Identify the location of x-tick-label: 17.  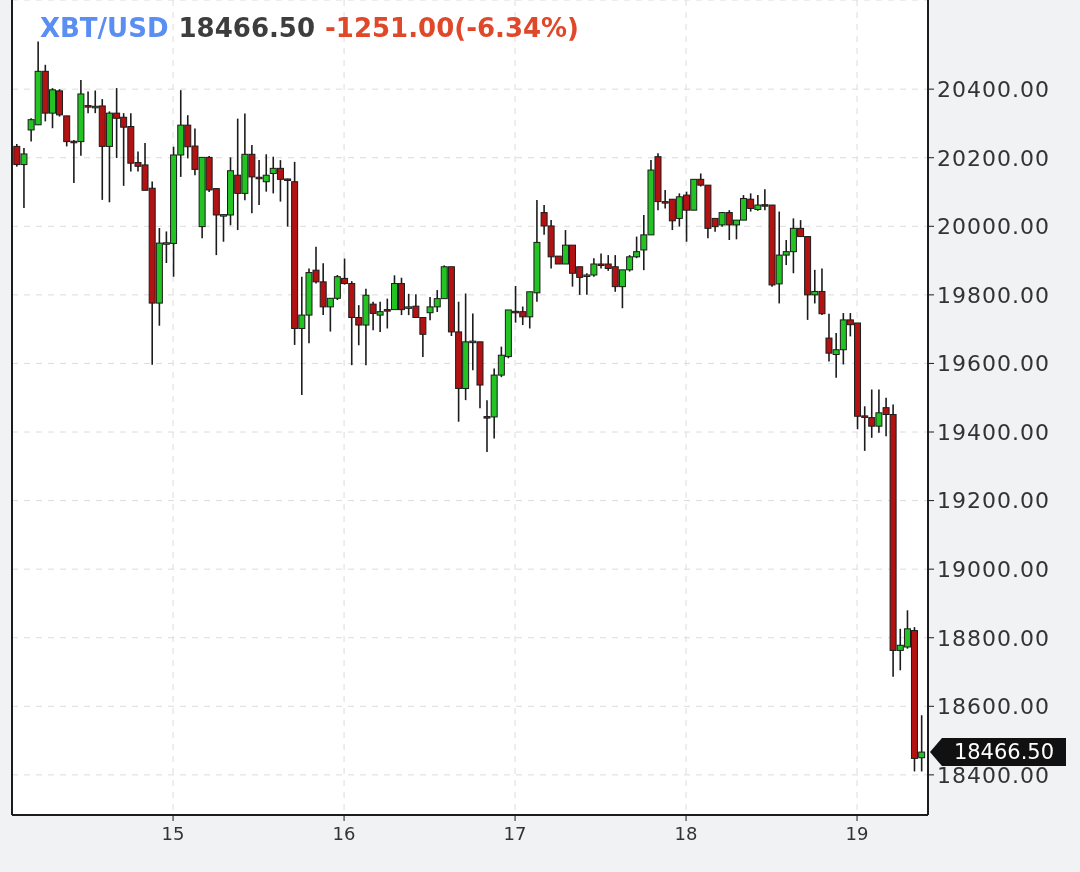
(515, 833).